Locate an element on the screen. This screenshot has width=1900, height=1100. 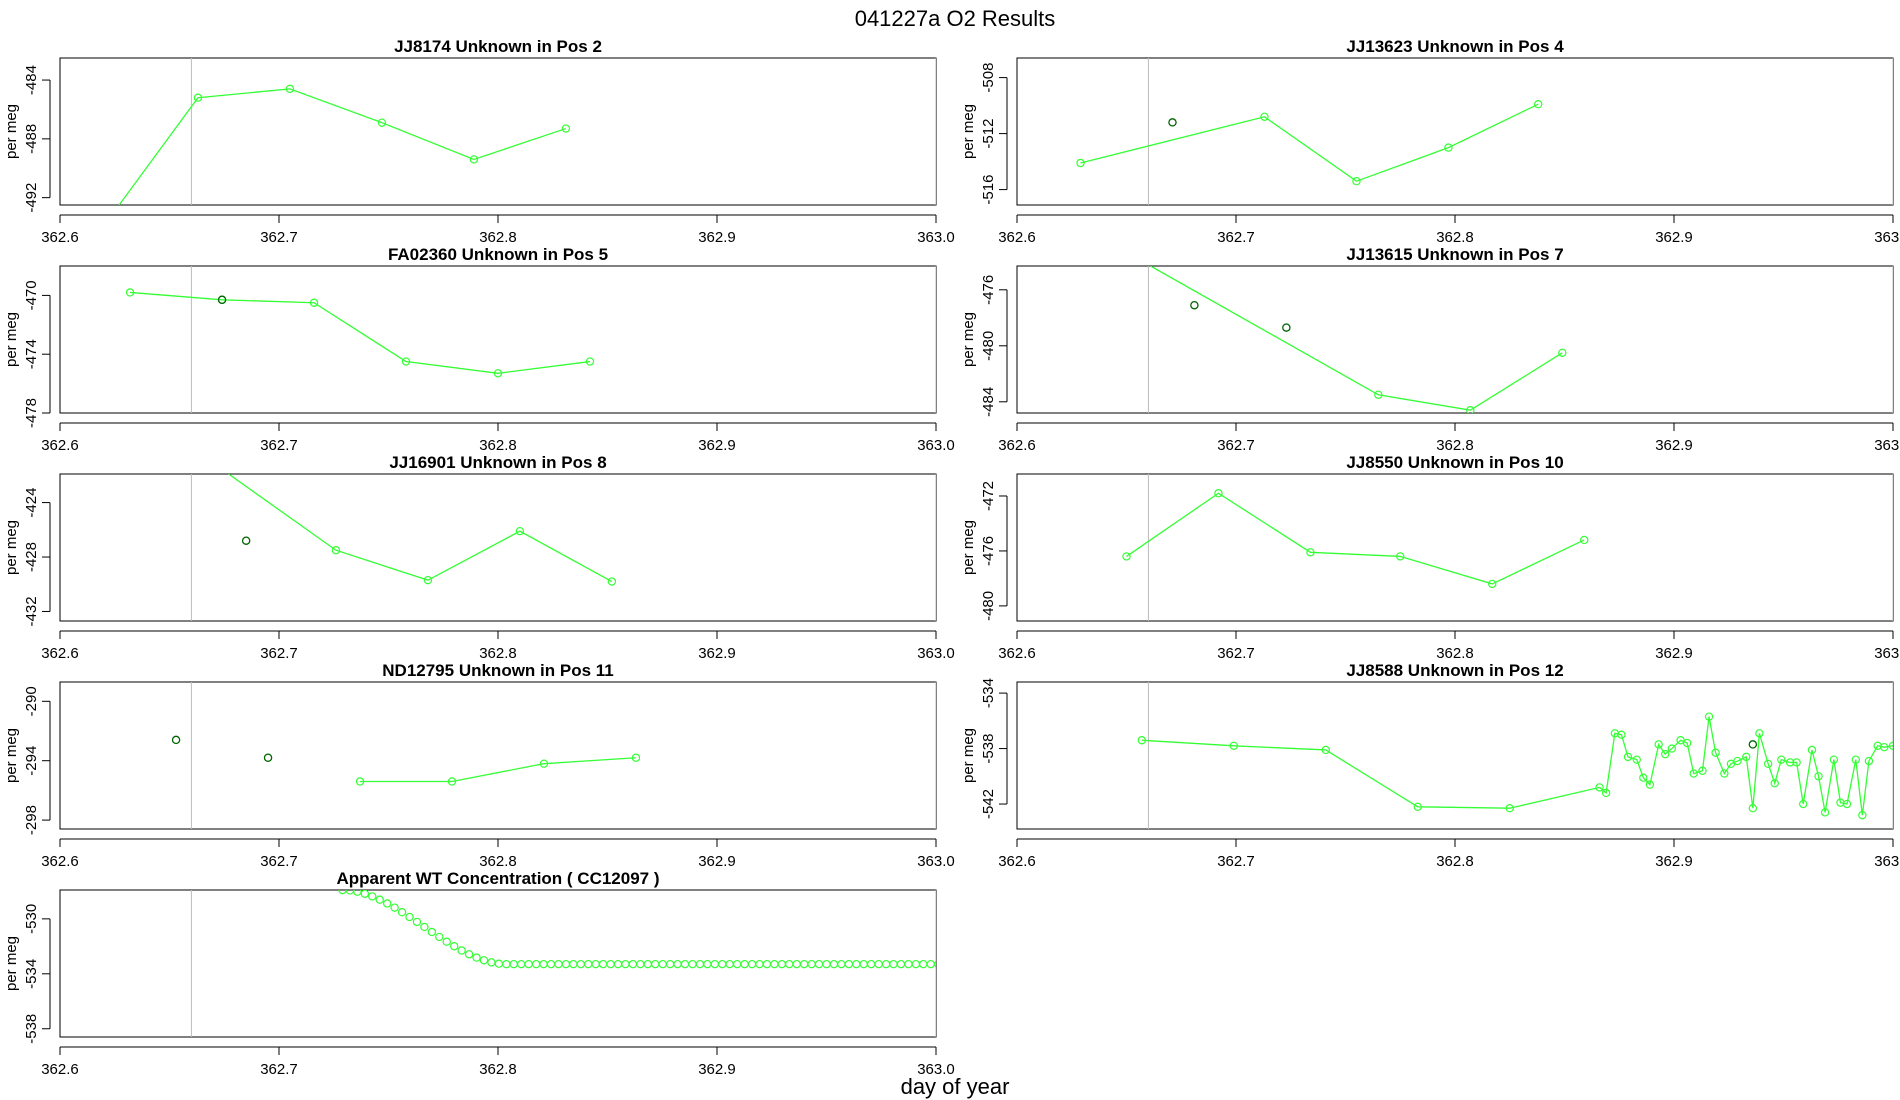
y-tick-label: -474 is located at coordinates (31, 354).